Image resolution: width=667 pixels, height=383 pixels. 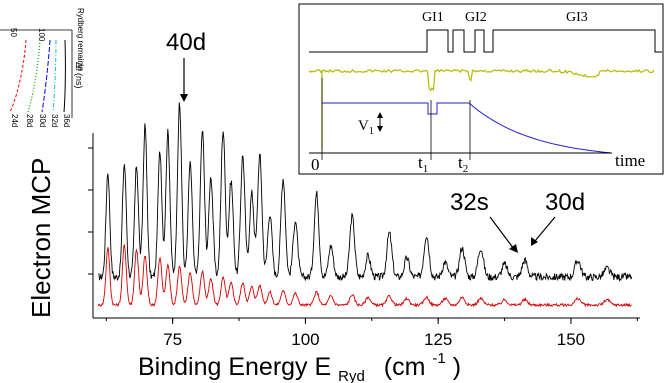 I want to click on corner-curve-red, so click(x=18, y=76).